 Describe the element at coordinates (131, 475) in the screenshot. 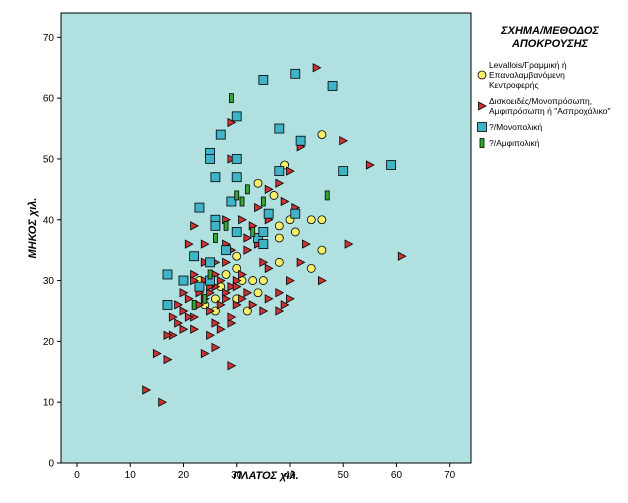

I see `x-tick-label: 10` at that location.